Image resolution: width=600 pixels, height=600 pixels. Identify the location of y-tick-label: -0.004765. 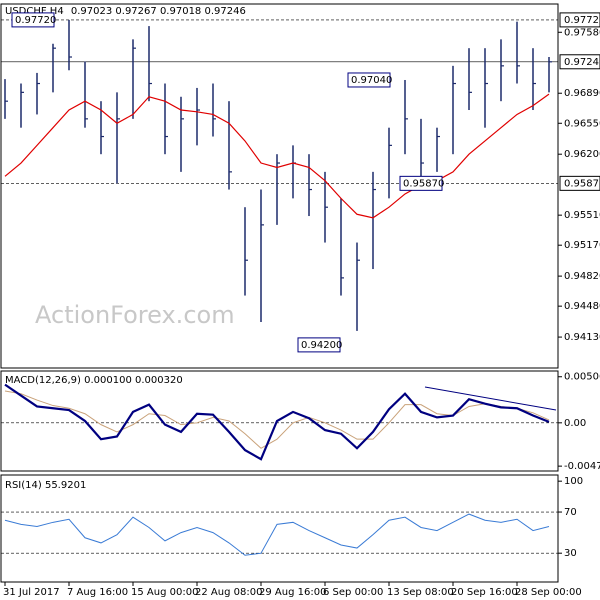
(582, 466).